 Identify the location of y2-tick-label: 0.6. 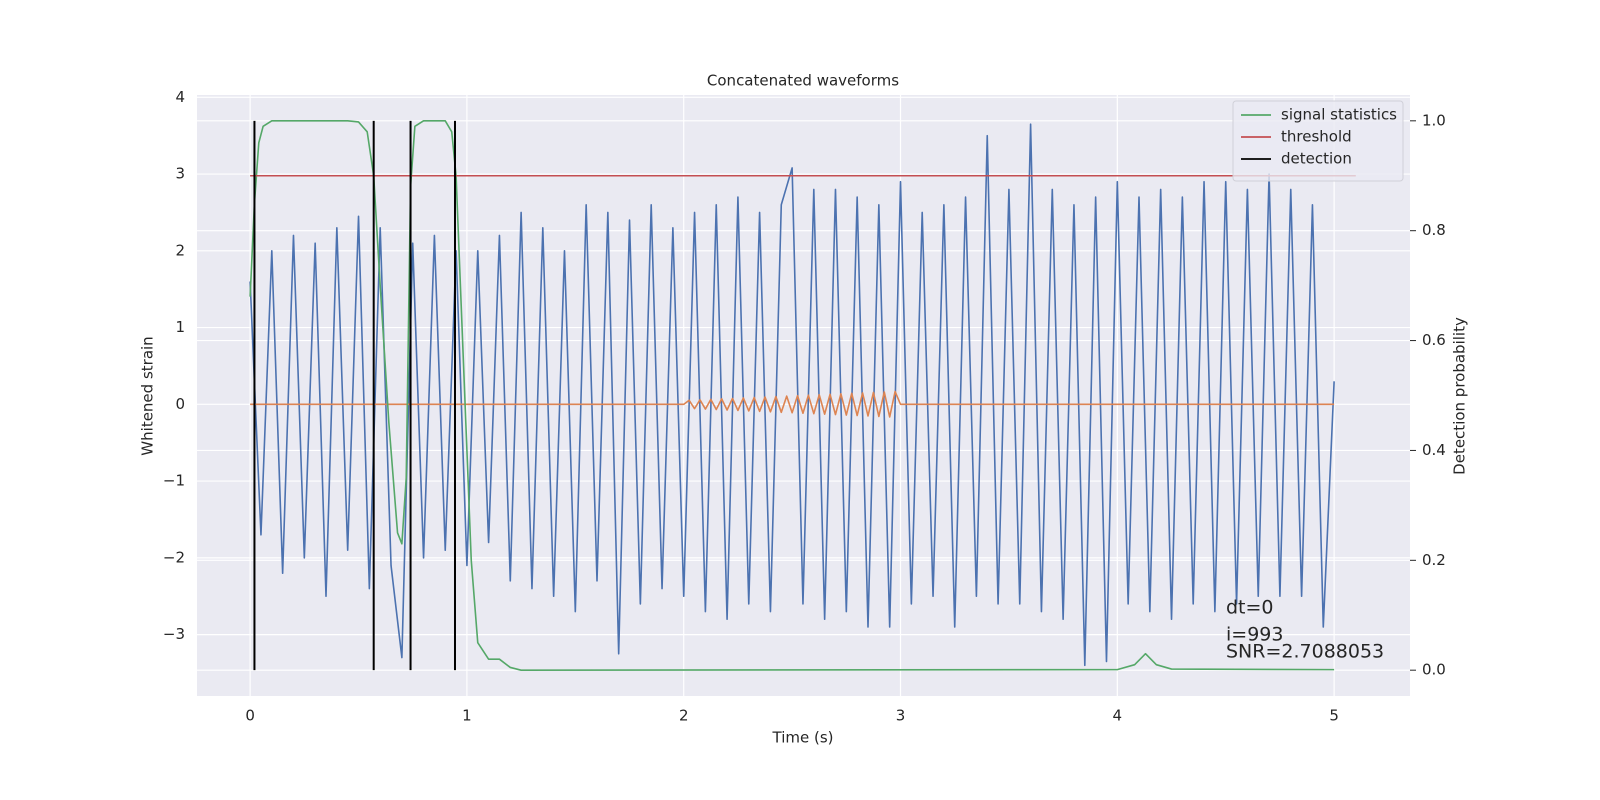
(1434, 340).